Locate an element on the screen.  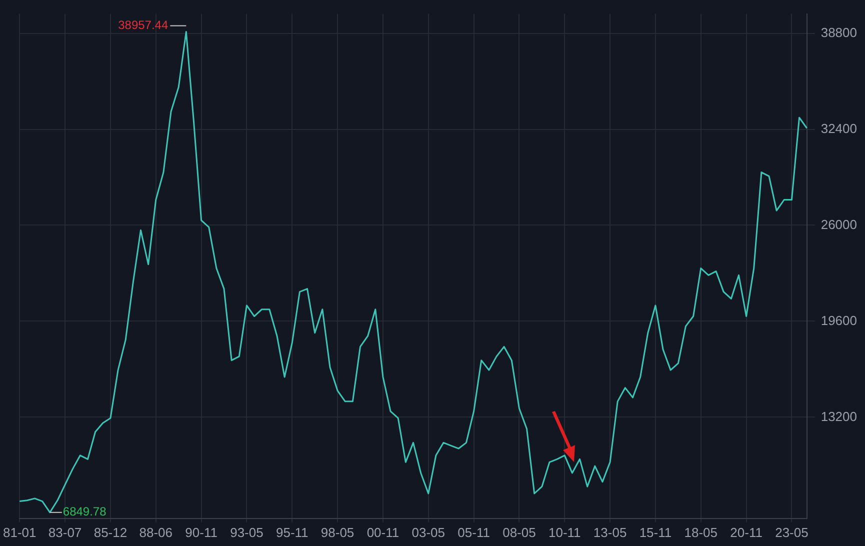
x-tick-label: 18-05 is located at coordinates (701, 532).